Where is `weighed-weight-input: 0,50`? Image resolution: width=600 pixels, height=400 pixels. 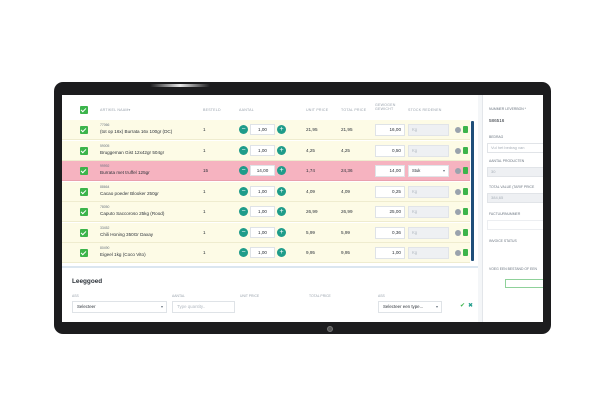
weighed-weight-input: 0,50 is located at coordinates (390, 150).